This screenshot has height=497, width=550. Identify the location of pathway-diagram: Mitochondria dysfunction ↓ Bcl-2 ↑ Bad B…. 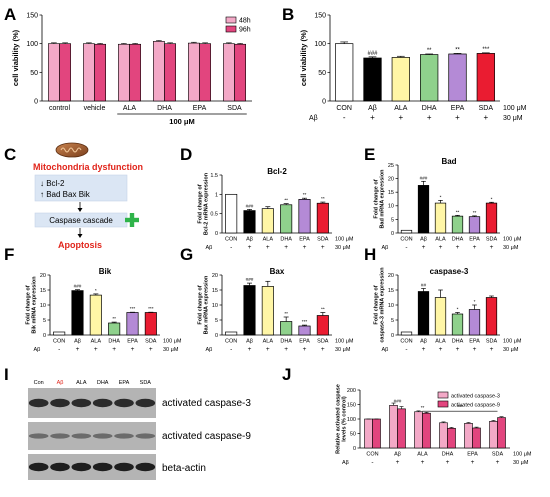
(88, 196).